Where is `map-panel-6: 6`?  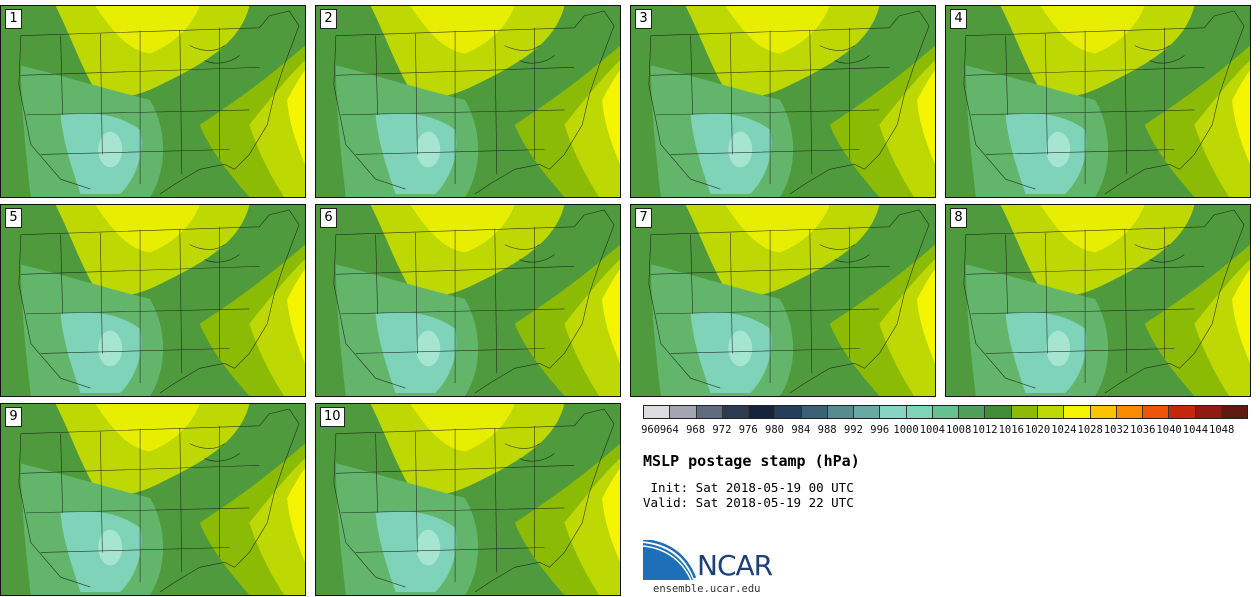
map-panel-6: 6 is located at coordinates (468, 300).